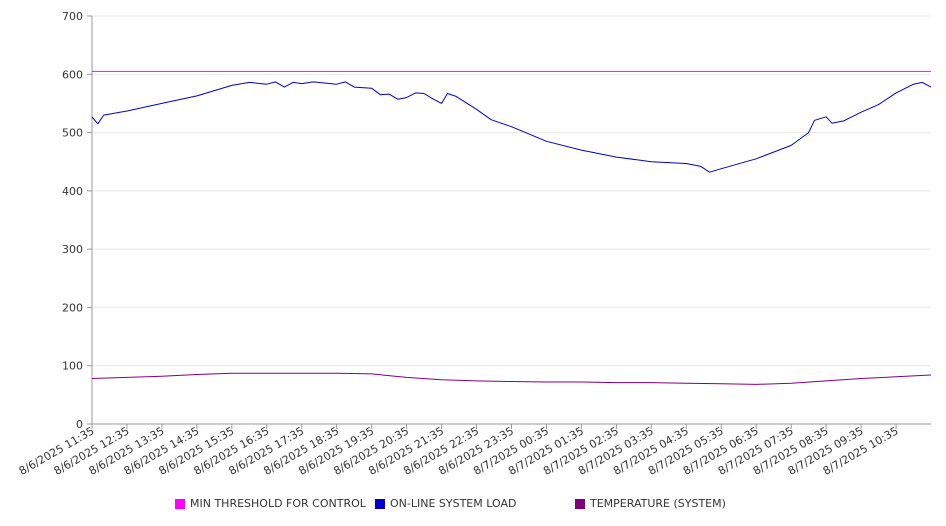 Image resolution: width=946 pixels, height=526 pixels. What do you see at coordinates (72, 74) in the screenshot?
I see `y-tick-label: 600` at bounding box center [72, 74].